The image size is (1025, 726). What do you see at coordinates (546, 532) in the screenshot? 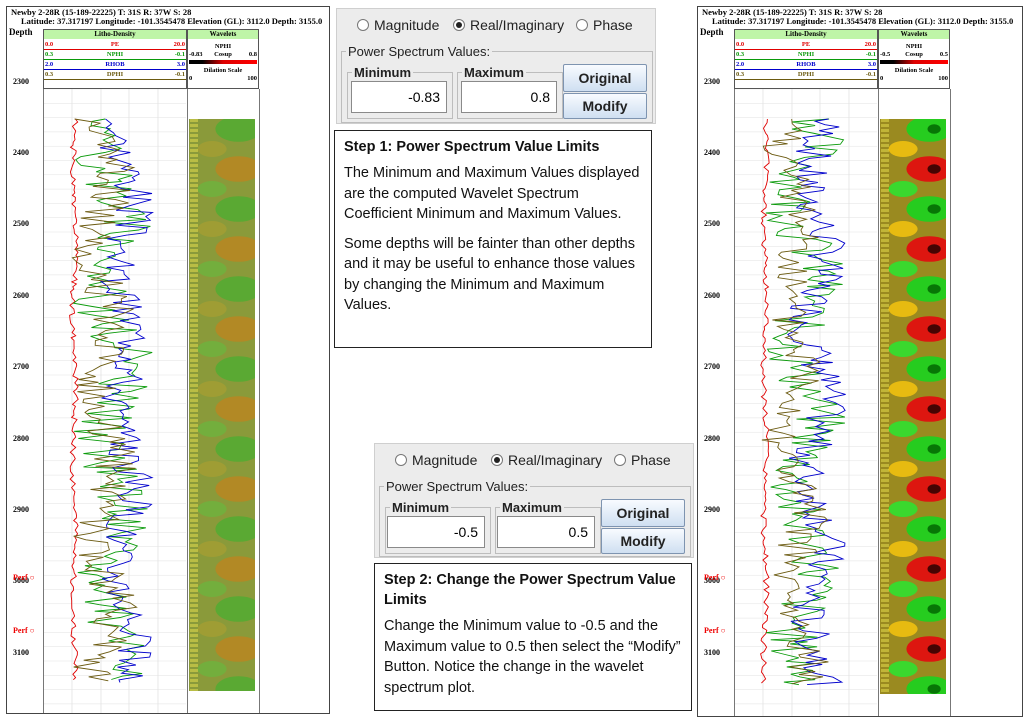
I see `maximum-input: 0.5` at bounding box center [546, 532].